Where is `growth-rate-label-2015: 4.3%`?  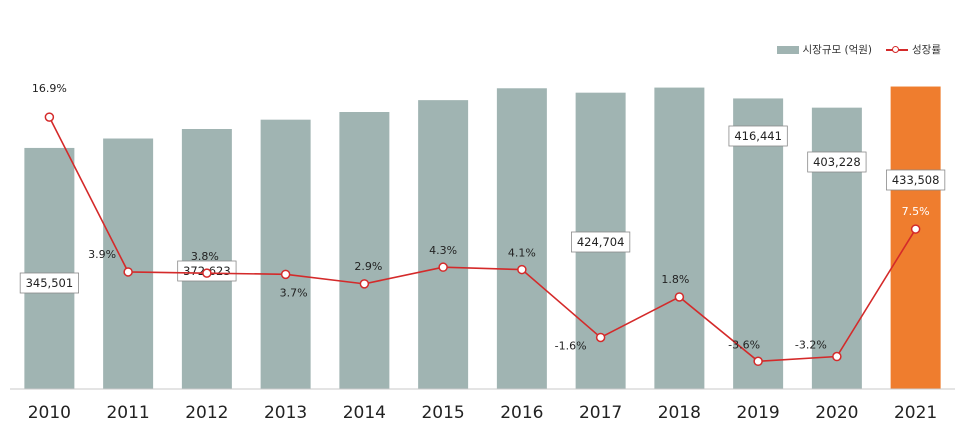 growth-rate-label-2015: 4.3% is located at coordinates (443, 250).